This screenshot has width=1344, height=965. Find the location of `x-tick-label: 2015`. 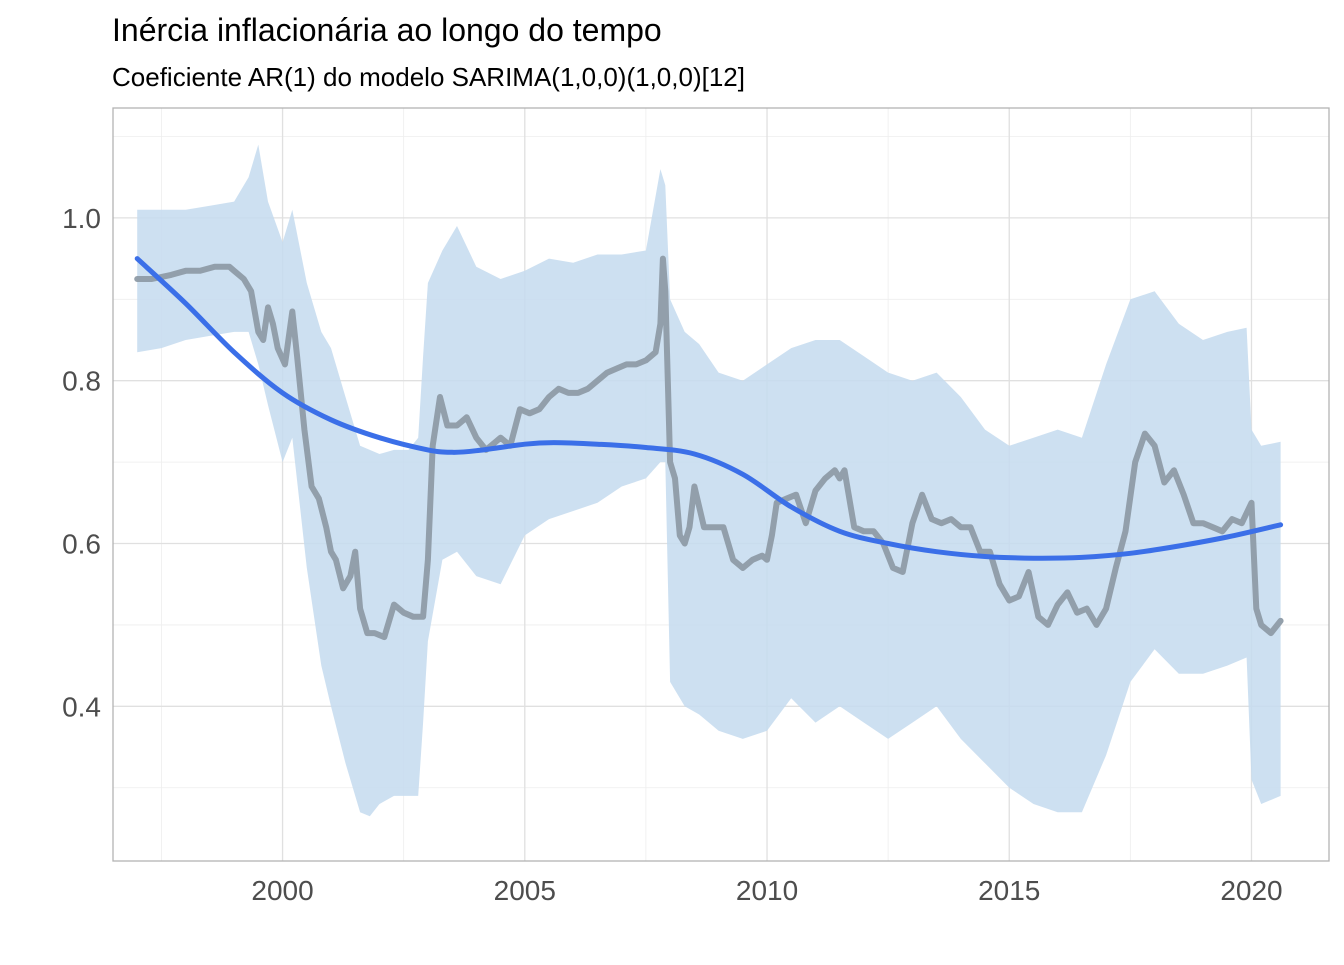

x-tick-label: 2015 is located at coordinates (1009, 890).